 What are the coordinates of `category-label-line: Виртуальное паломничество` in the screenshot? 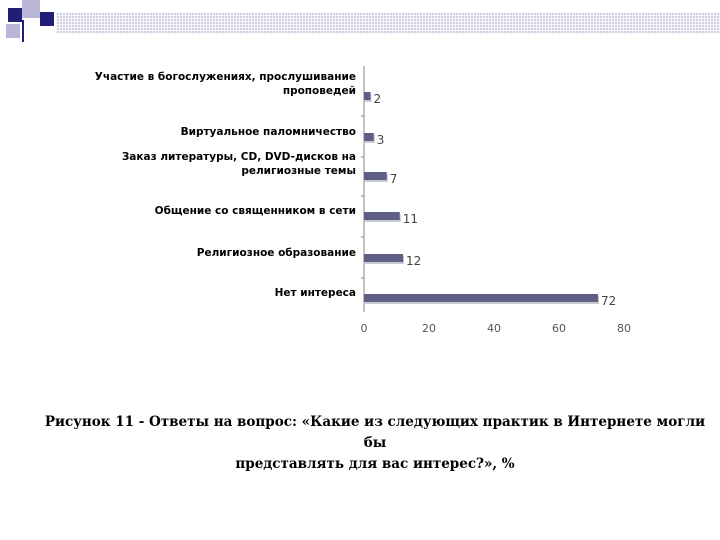 It's located at (268, 132).